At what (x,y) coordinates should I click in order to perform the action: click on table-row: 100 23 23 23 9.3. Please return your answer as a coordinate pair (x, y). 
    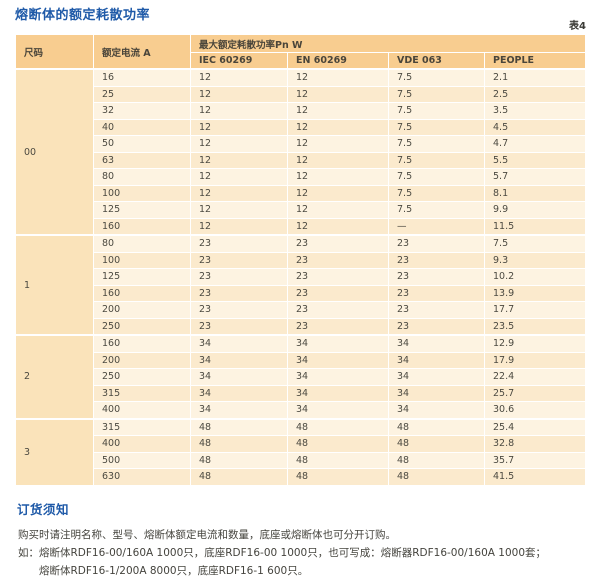
    Looking at the image, I should click on (301, 260).